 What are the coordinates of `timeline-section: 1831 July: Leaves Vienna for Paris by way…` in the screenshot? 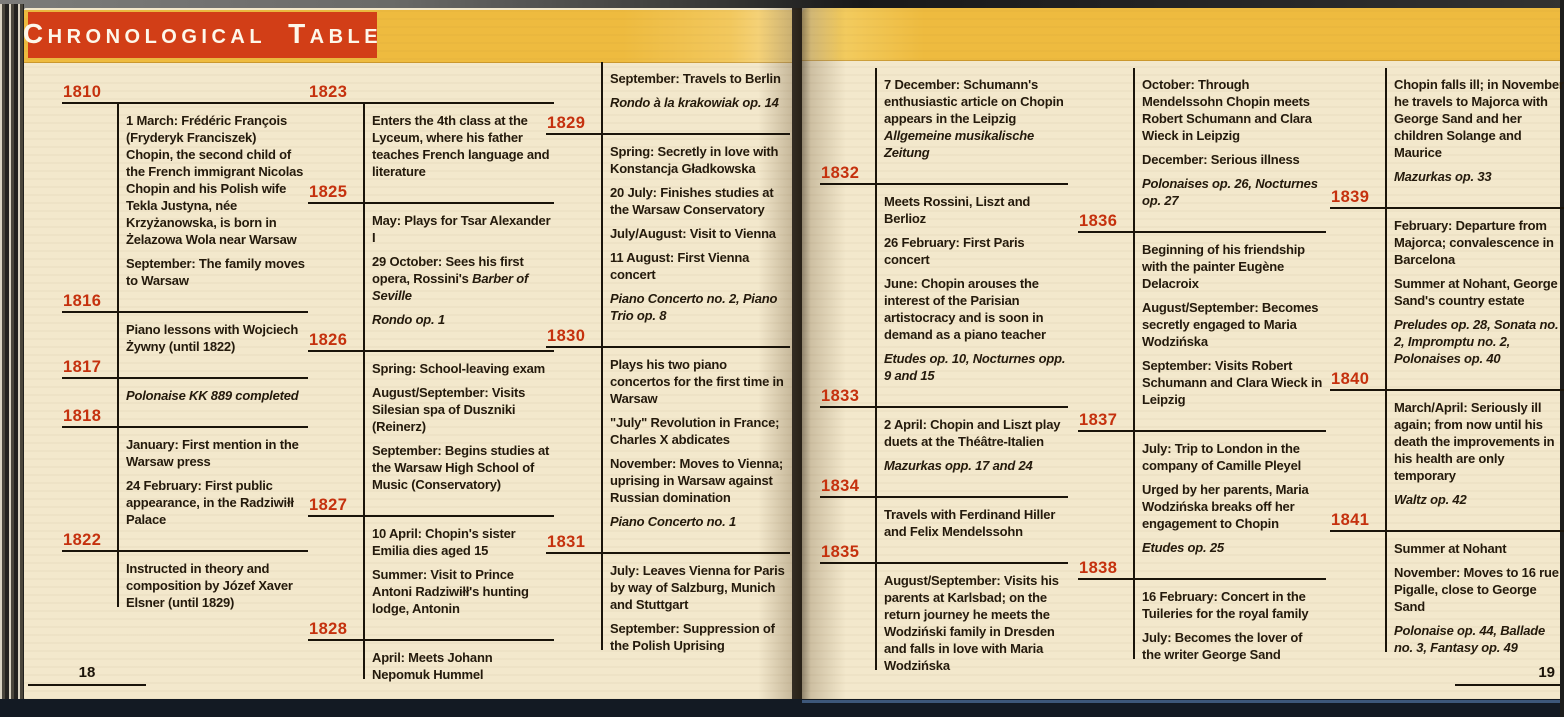 It's located at (668, 593).